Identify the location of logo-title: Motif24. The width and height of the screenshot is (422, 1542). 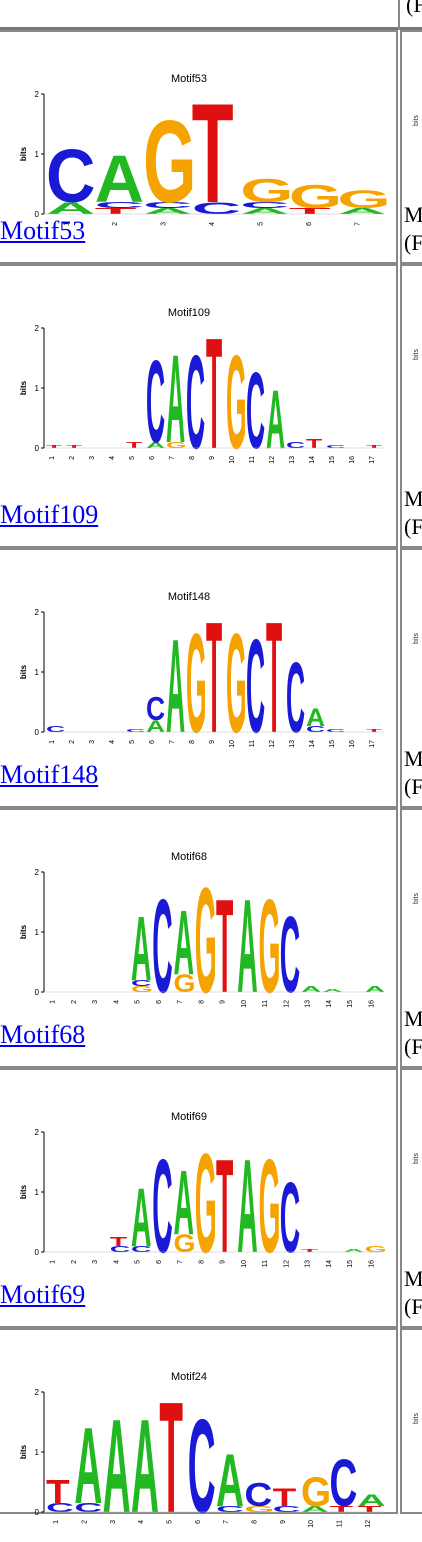
(189, 1377).